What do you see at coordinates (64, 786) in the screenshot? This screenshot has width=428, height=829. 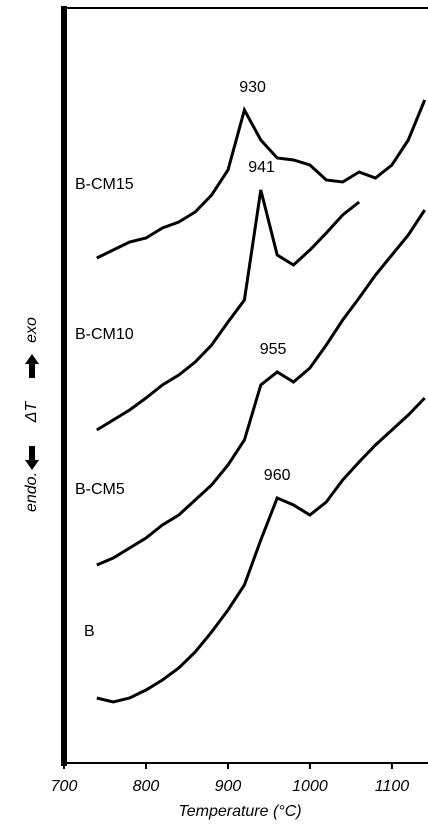 I see `x-tick-label: 700` at bounding box center [64, 786].